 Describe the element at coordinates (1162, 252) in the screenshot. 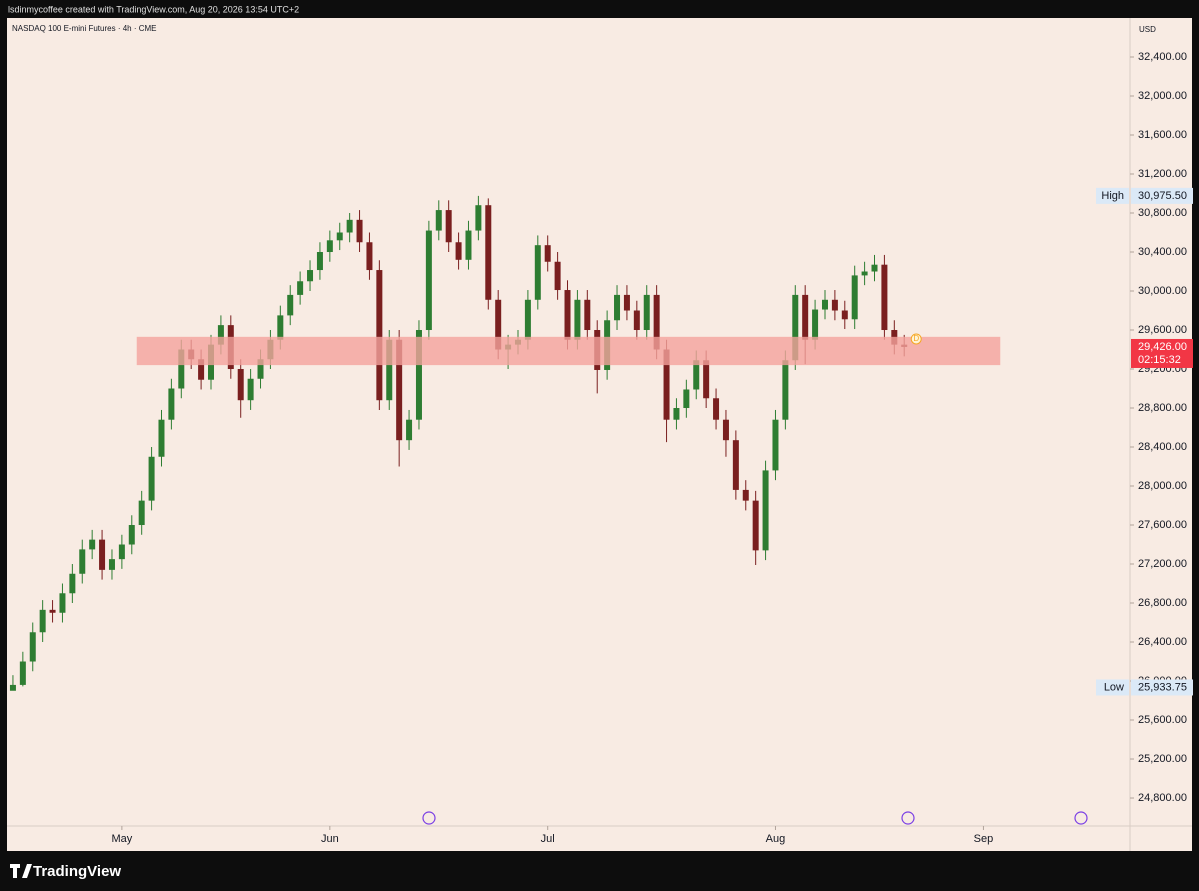

I see `y-tick-label: 30,400.00` at that location.